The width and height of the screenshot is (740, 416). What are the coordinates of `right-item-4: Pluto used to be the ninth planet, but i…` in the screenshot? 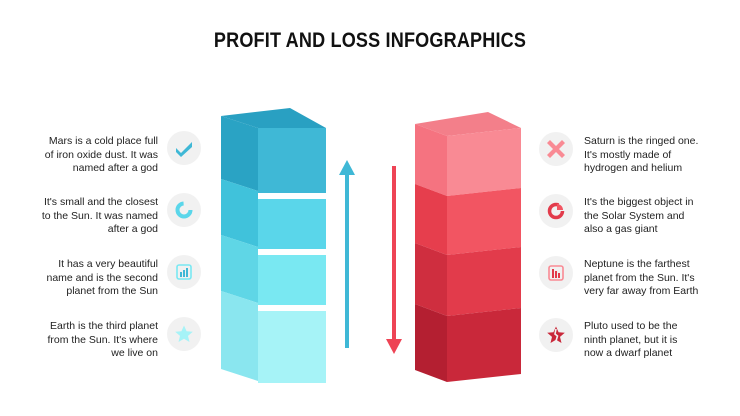 It's located at (631, 339).